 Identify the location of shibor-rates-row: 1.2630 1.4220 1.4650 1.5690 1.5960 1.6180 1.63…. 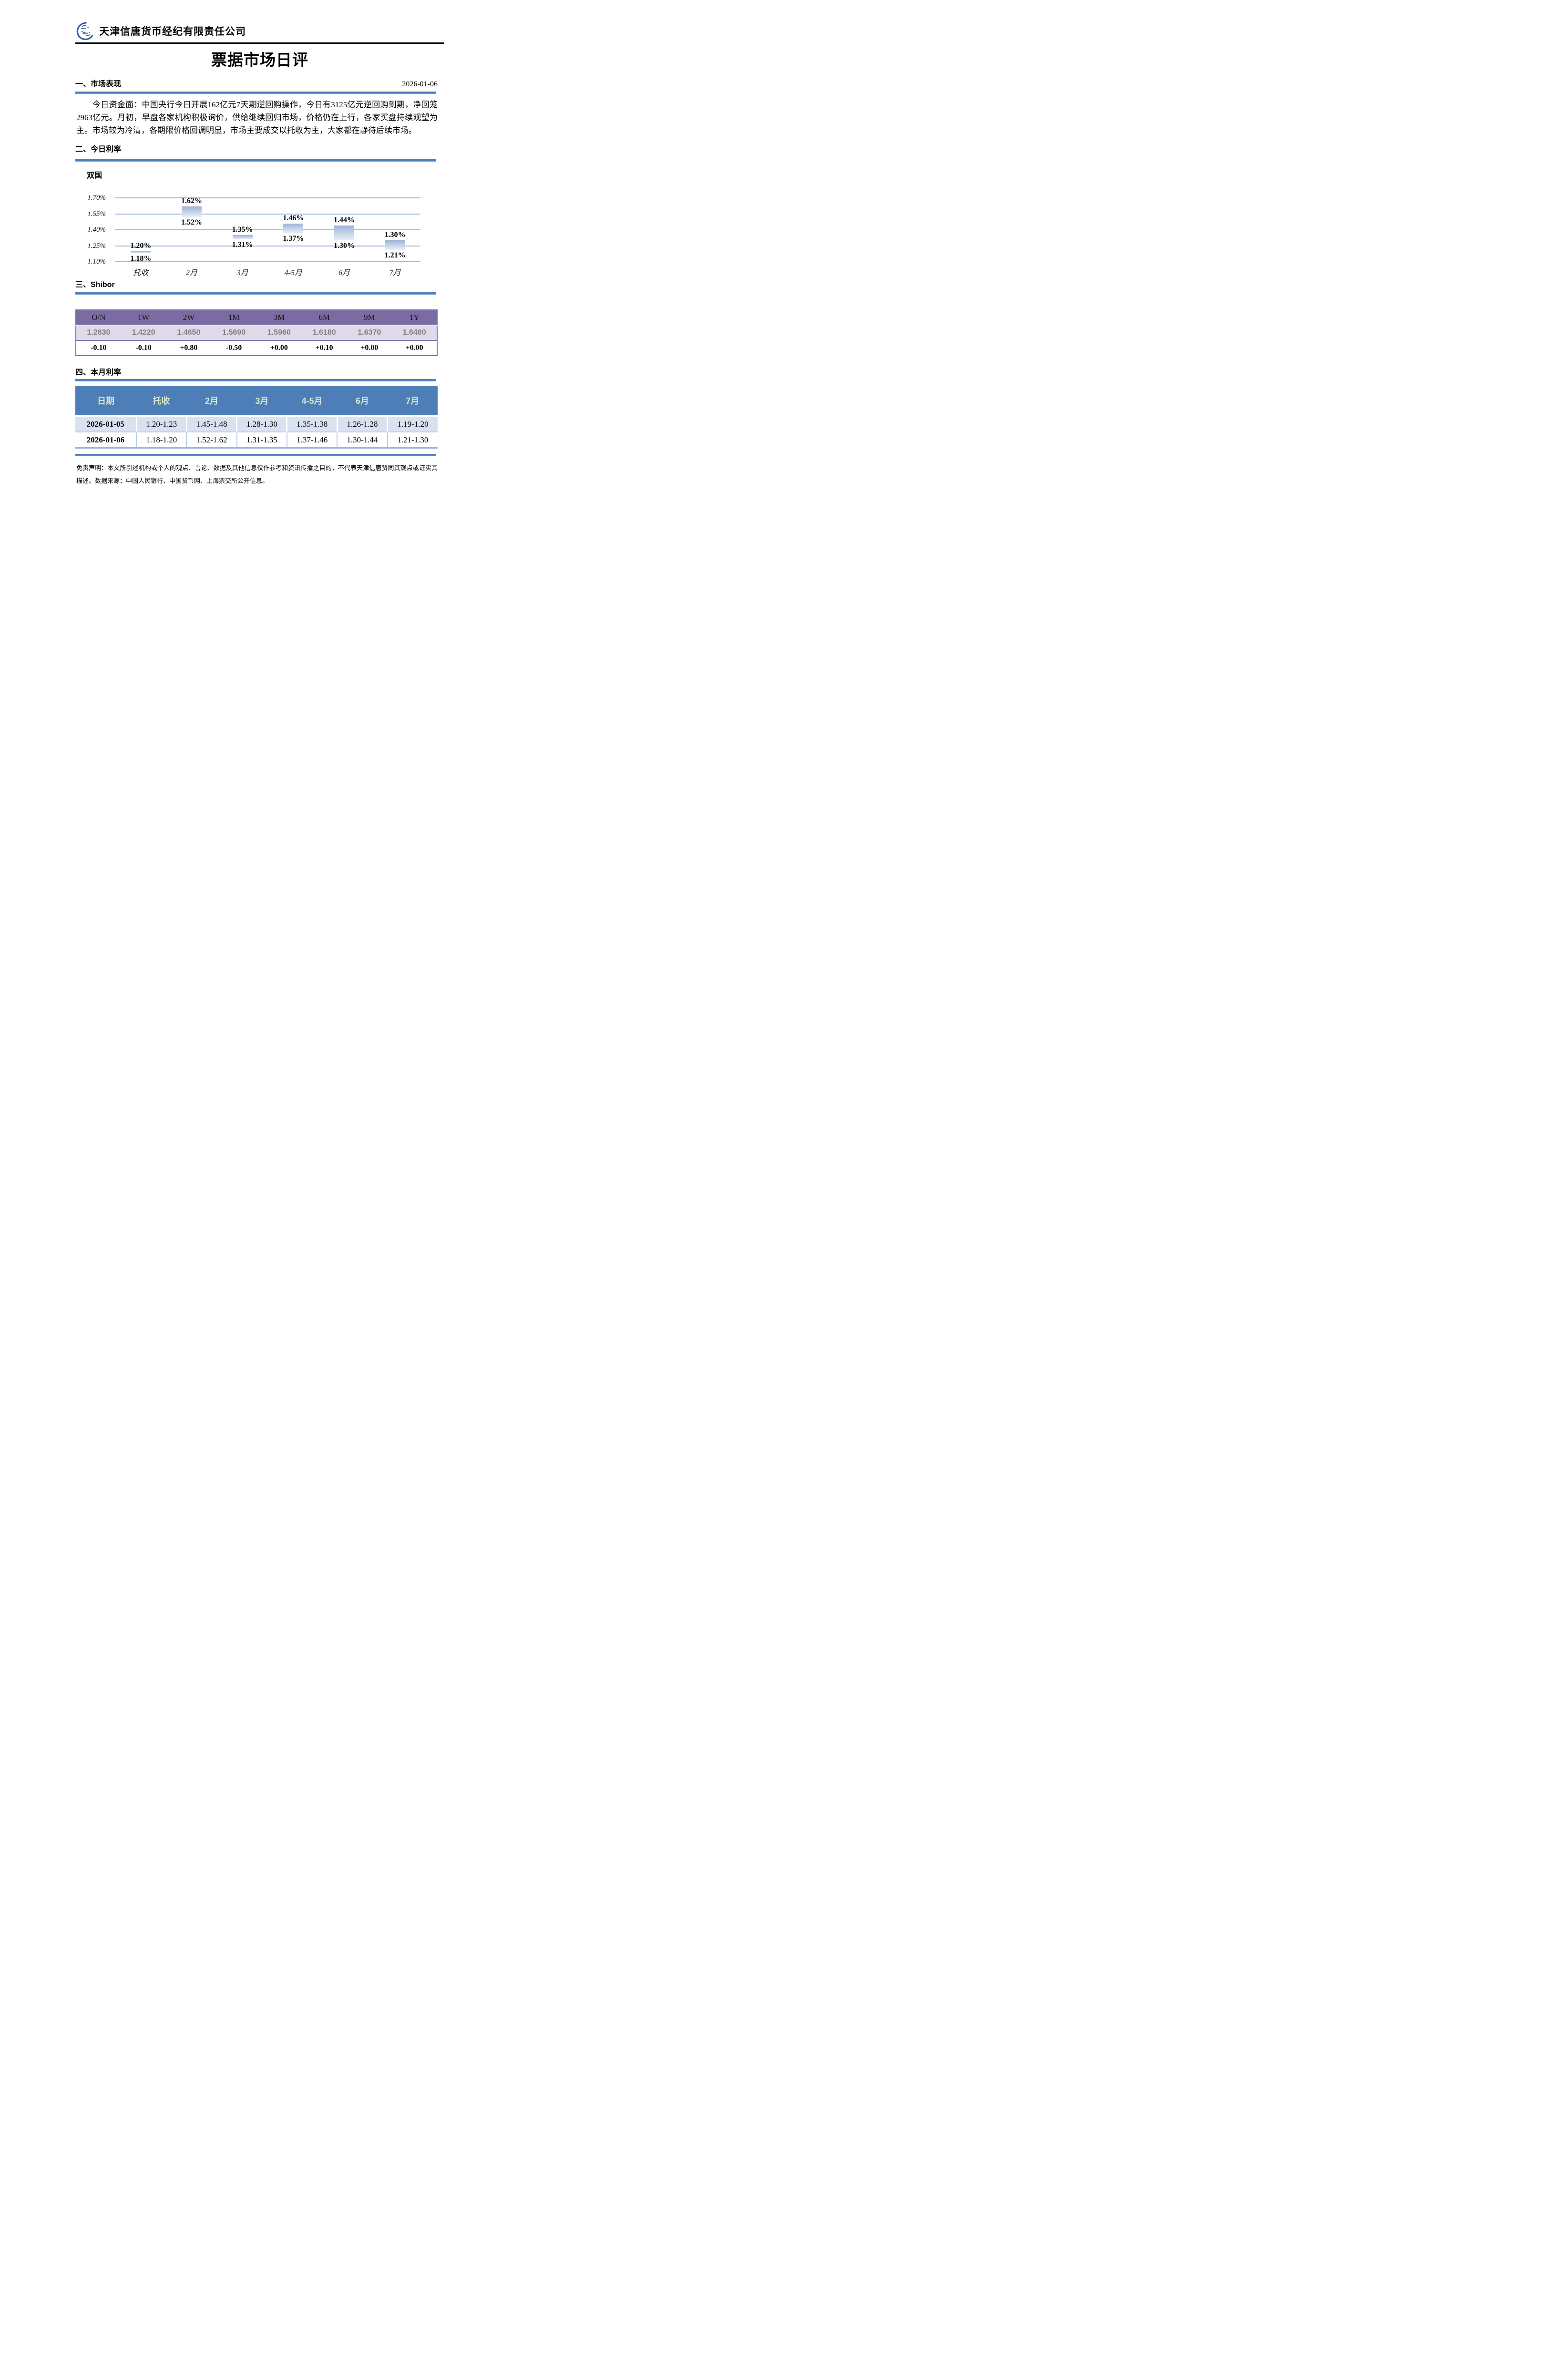
(256, 333).